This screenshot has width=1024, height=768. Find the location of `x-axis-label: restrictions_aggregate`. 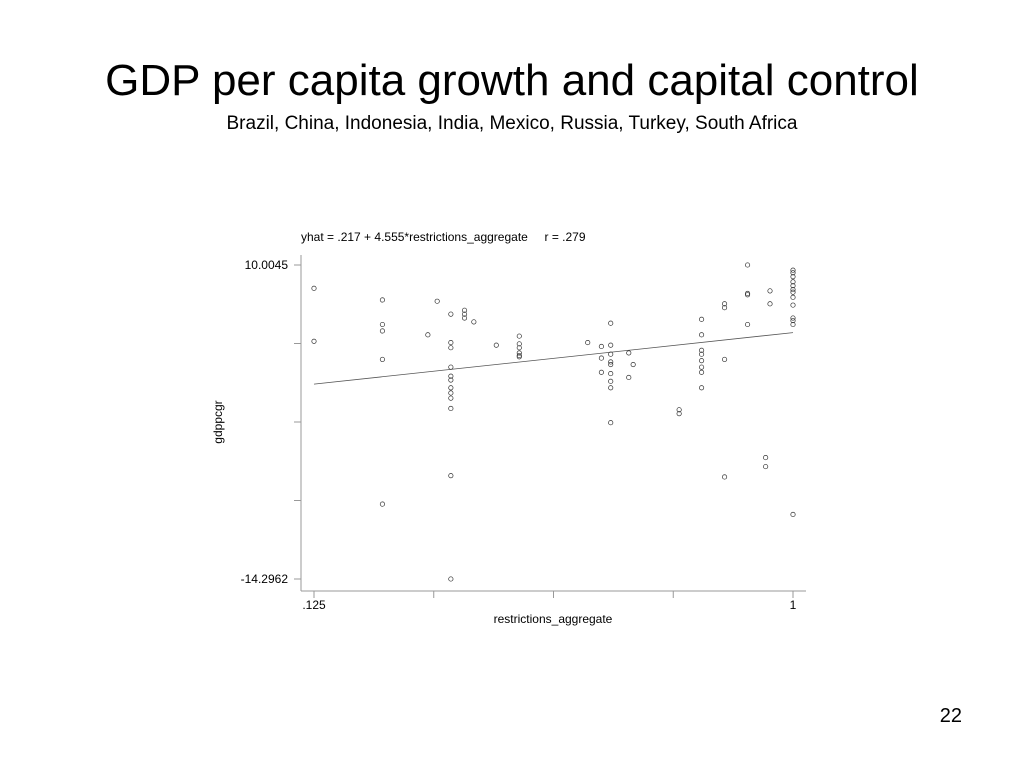

x-axis-label: restrictions_aggregate is located at coordinates (553, 619).